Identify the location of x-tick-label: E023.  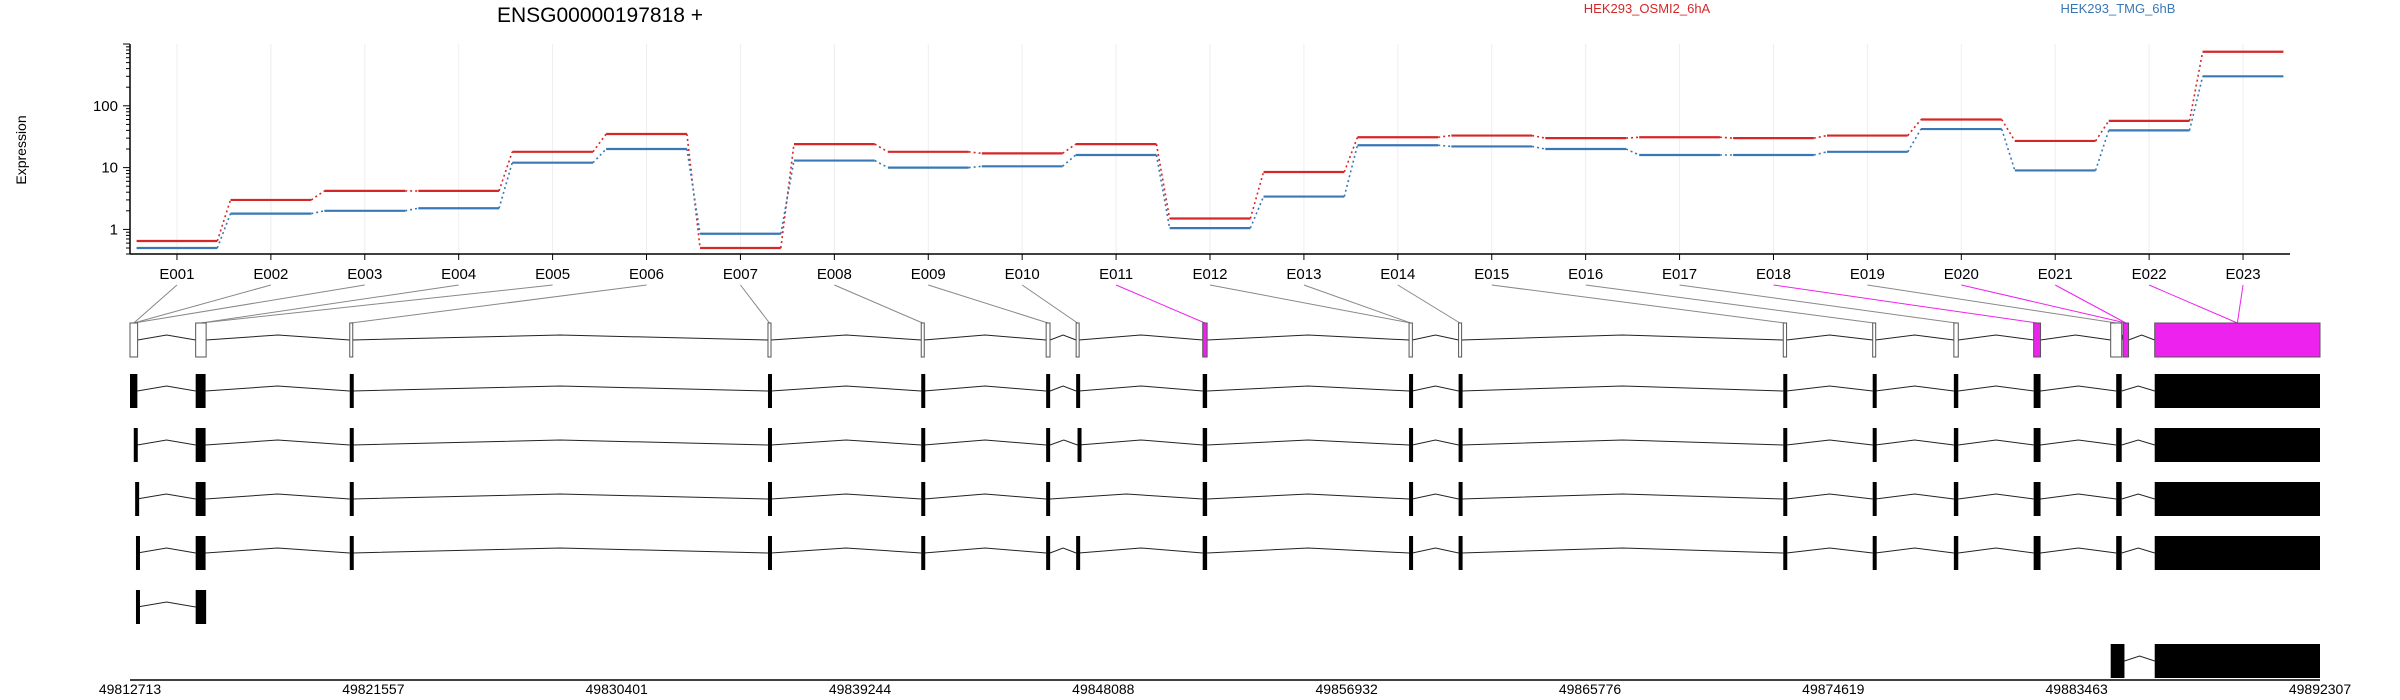
(2243, 274).